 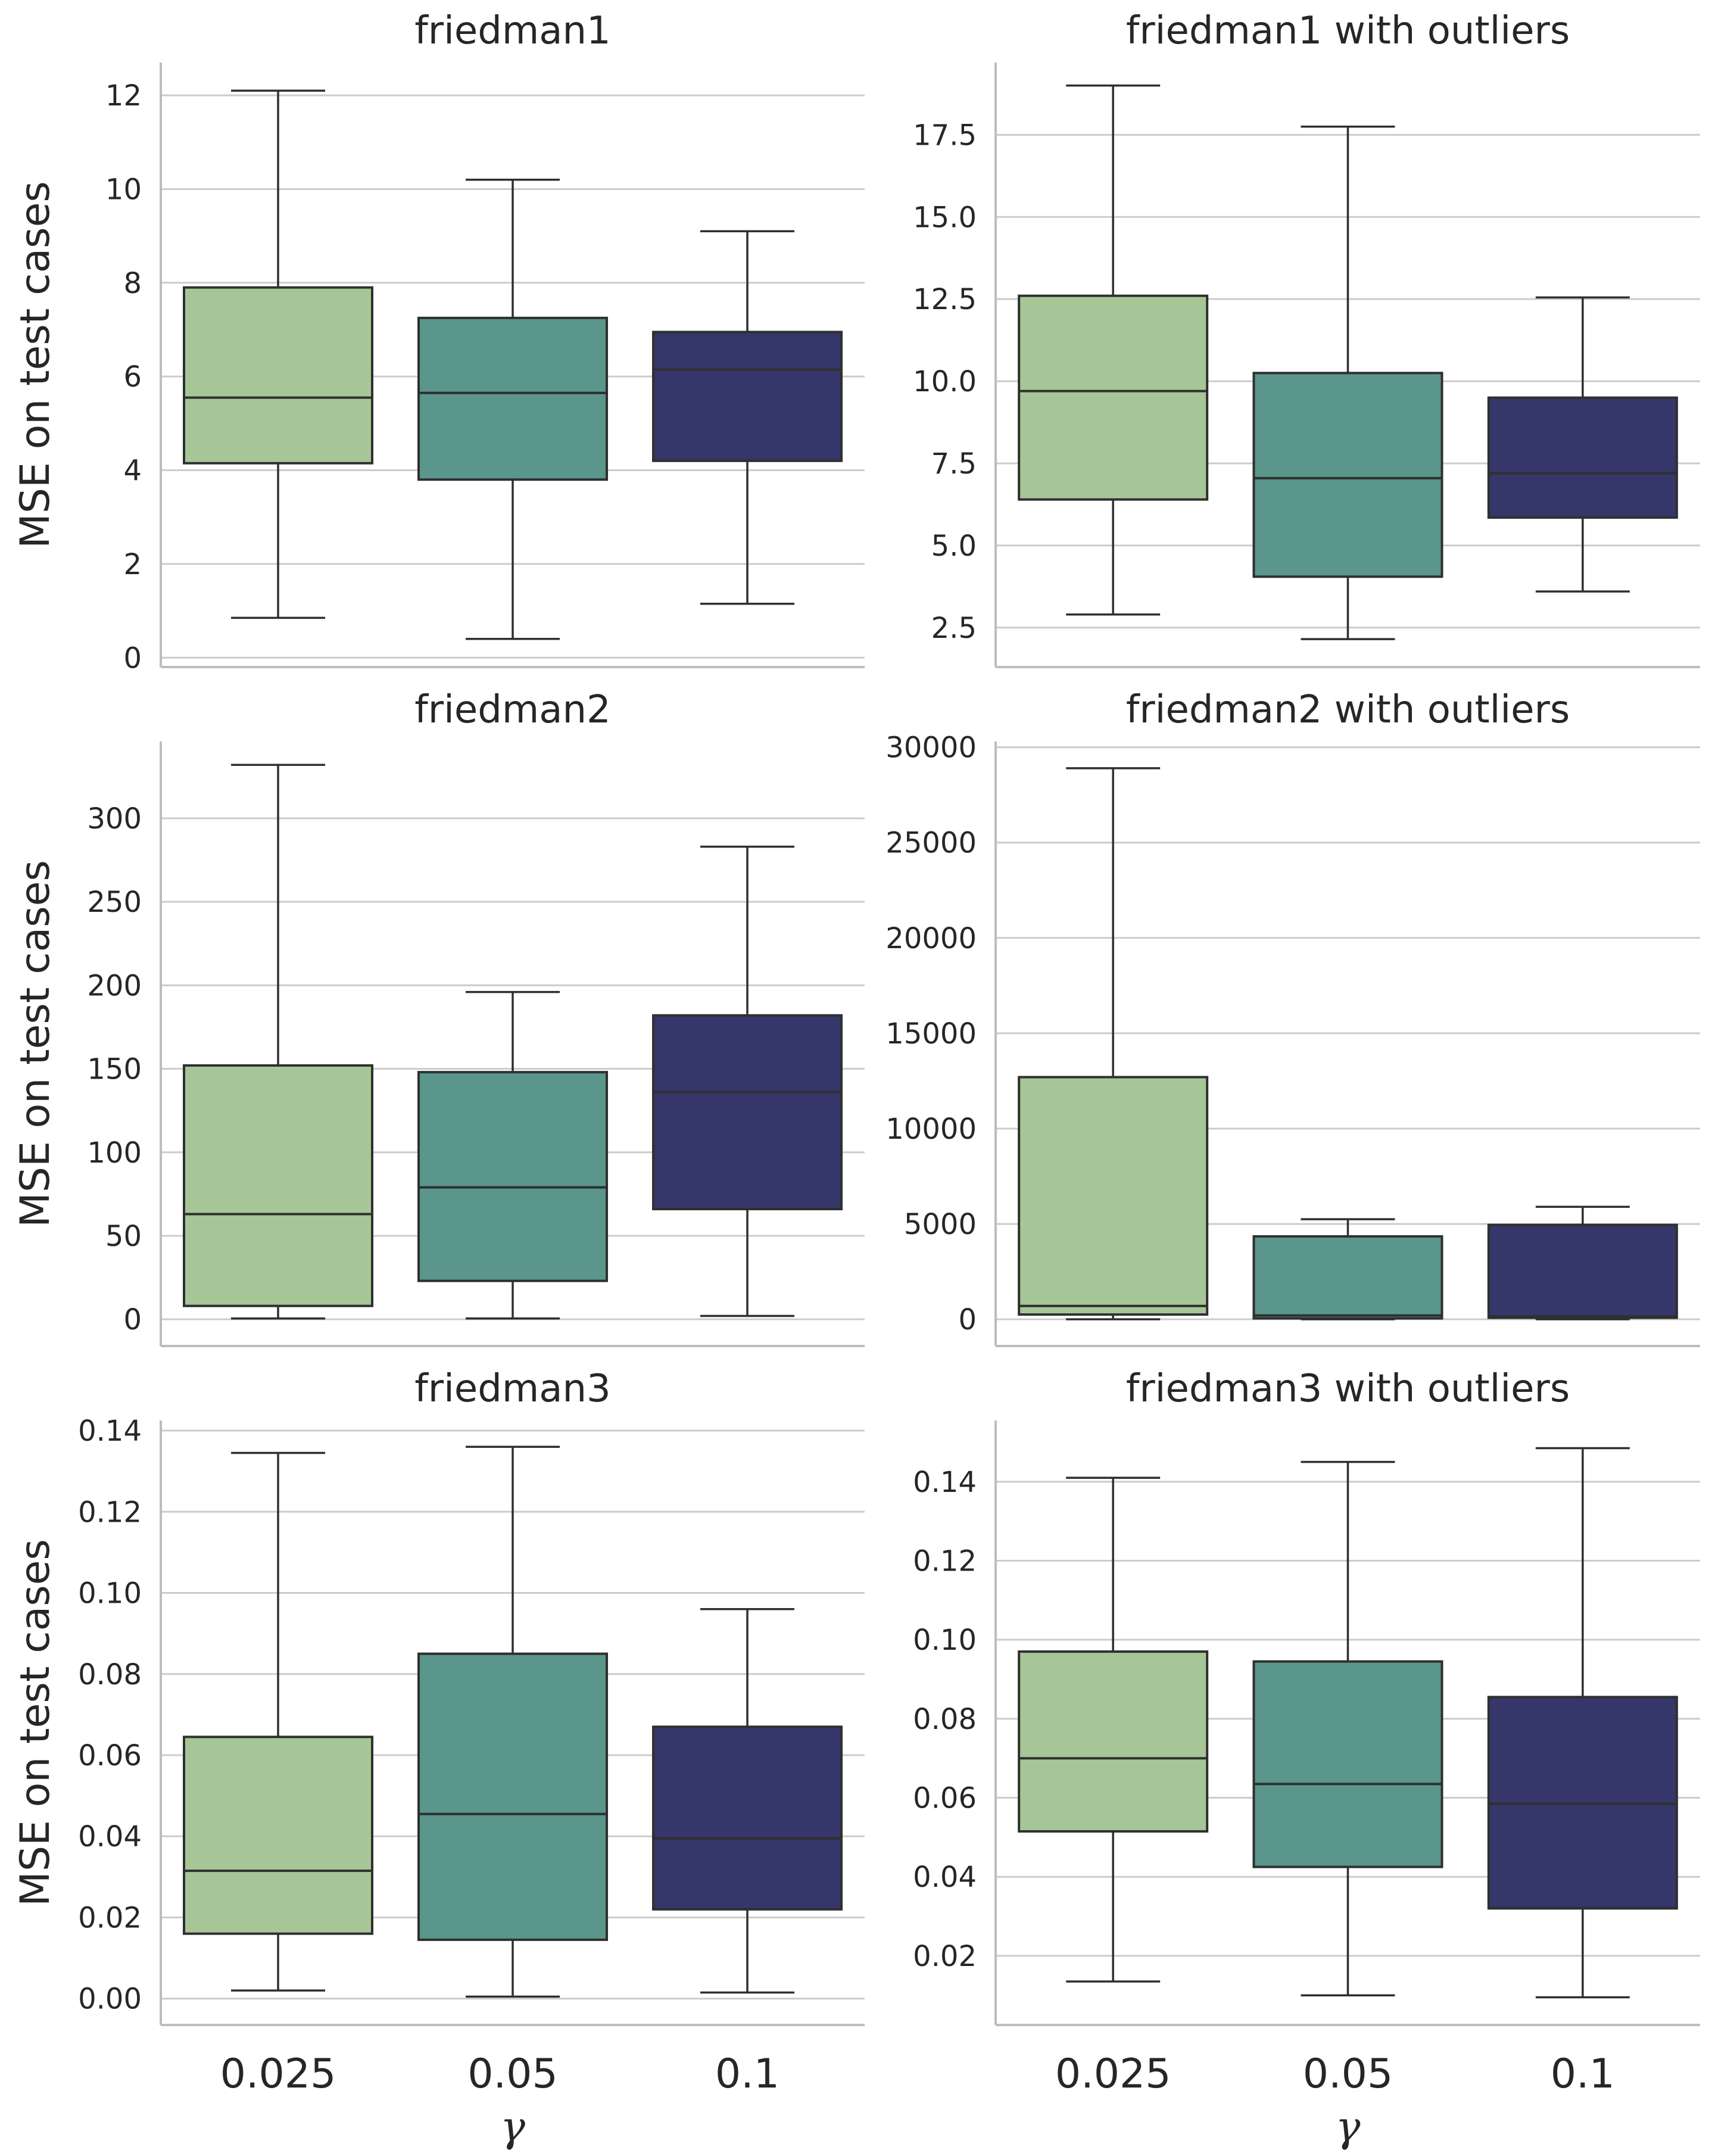 I want to click on y-tick-label: 200, so click(x=115, y=986).